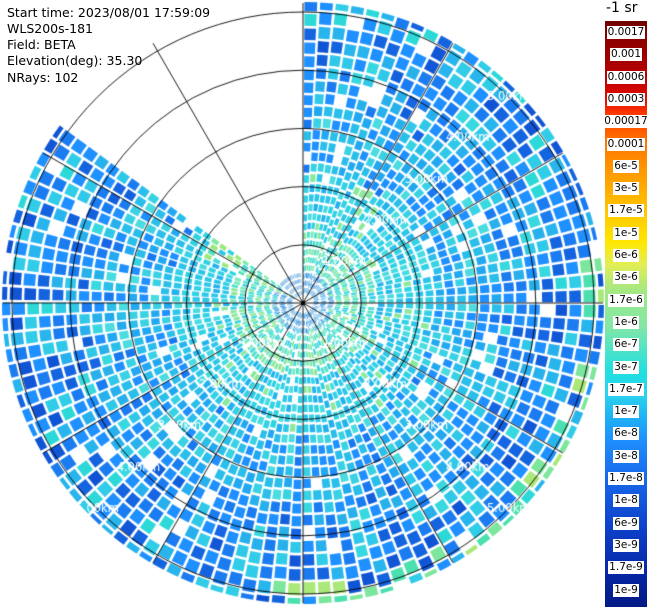  What do you see at coordinates (75, 60) in the screenshot?
I see `info-line-elevation: Elevation(deg): 35.30` at bounding box center [75, 60].